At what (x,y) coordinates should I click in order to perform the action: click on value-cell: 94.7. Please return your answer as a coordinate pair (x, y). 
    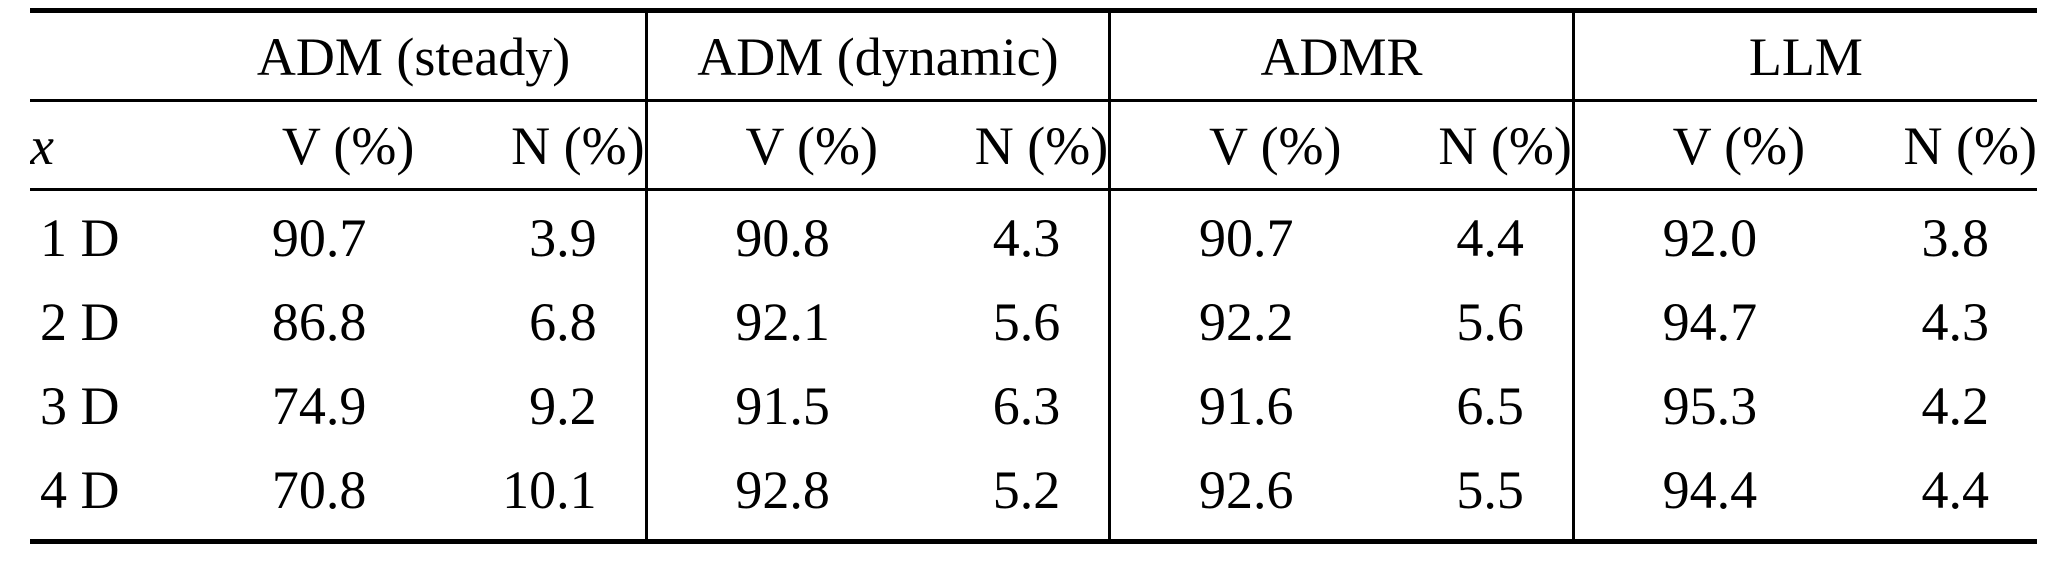
    Looking at the image, I should click on (1688, 322).